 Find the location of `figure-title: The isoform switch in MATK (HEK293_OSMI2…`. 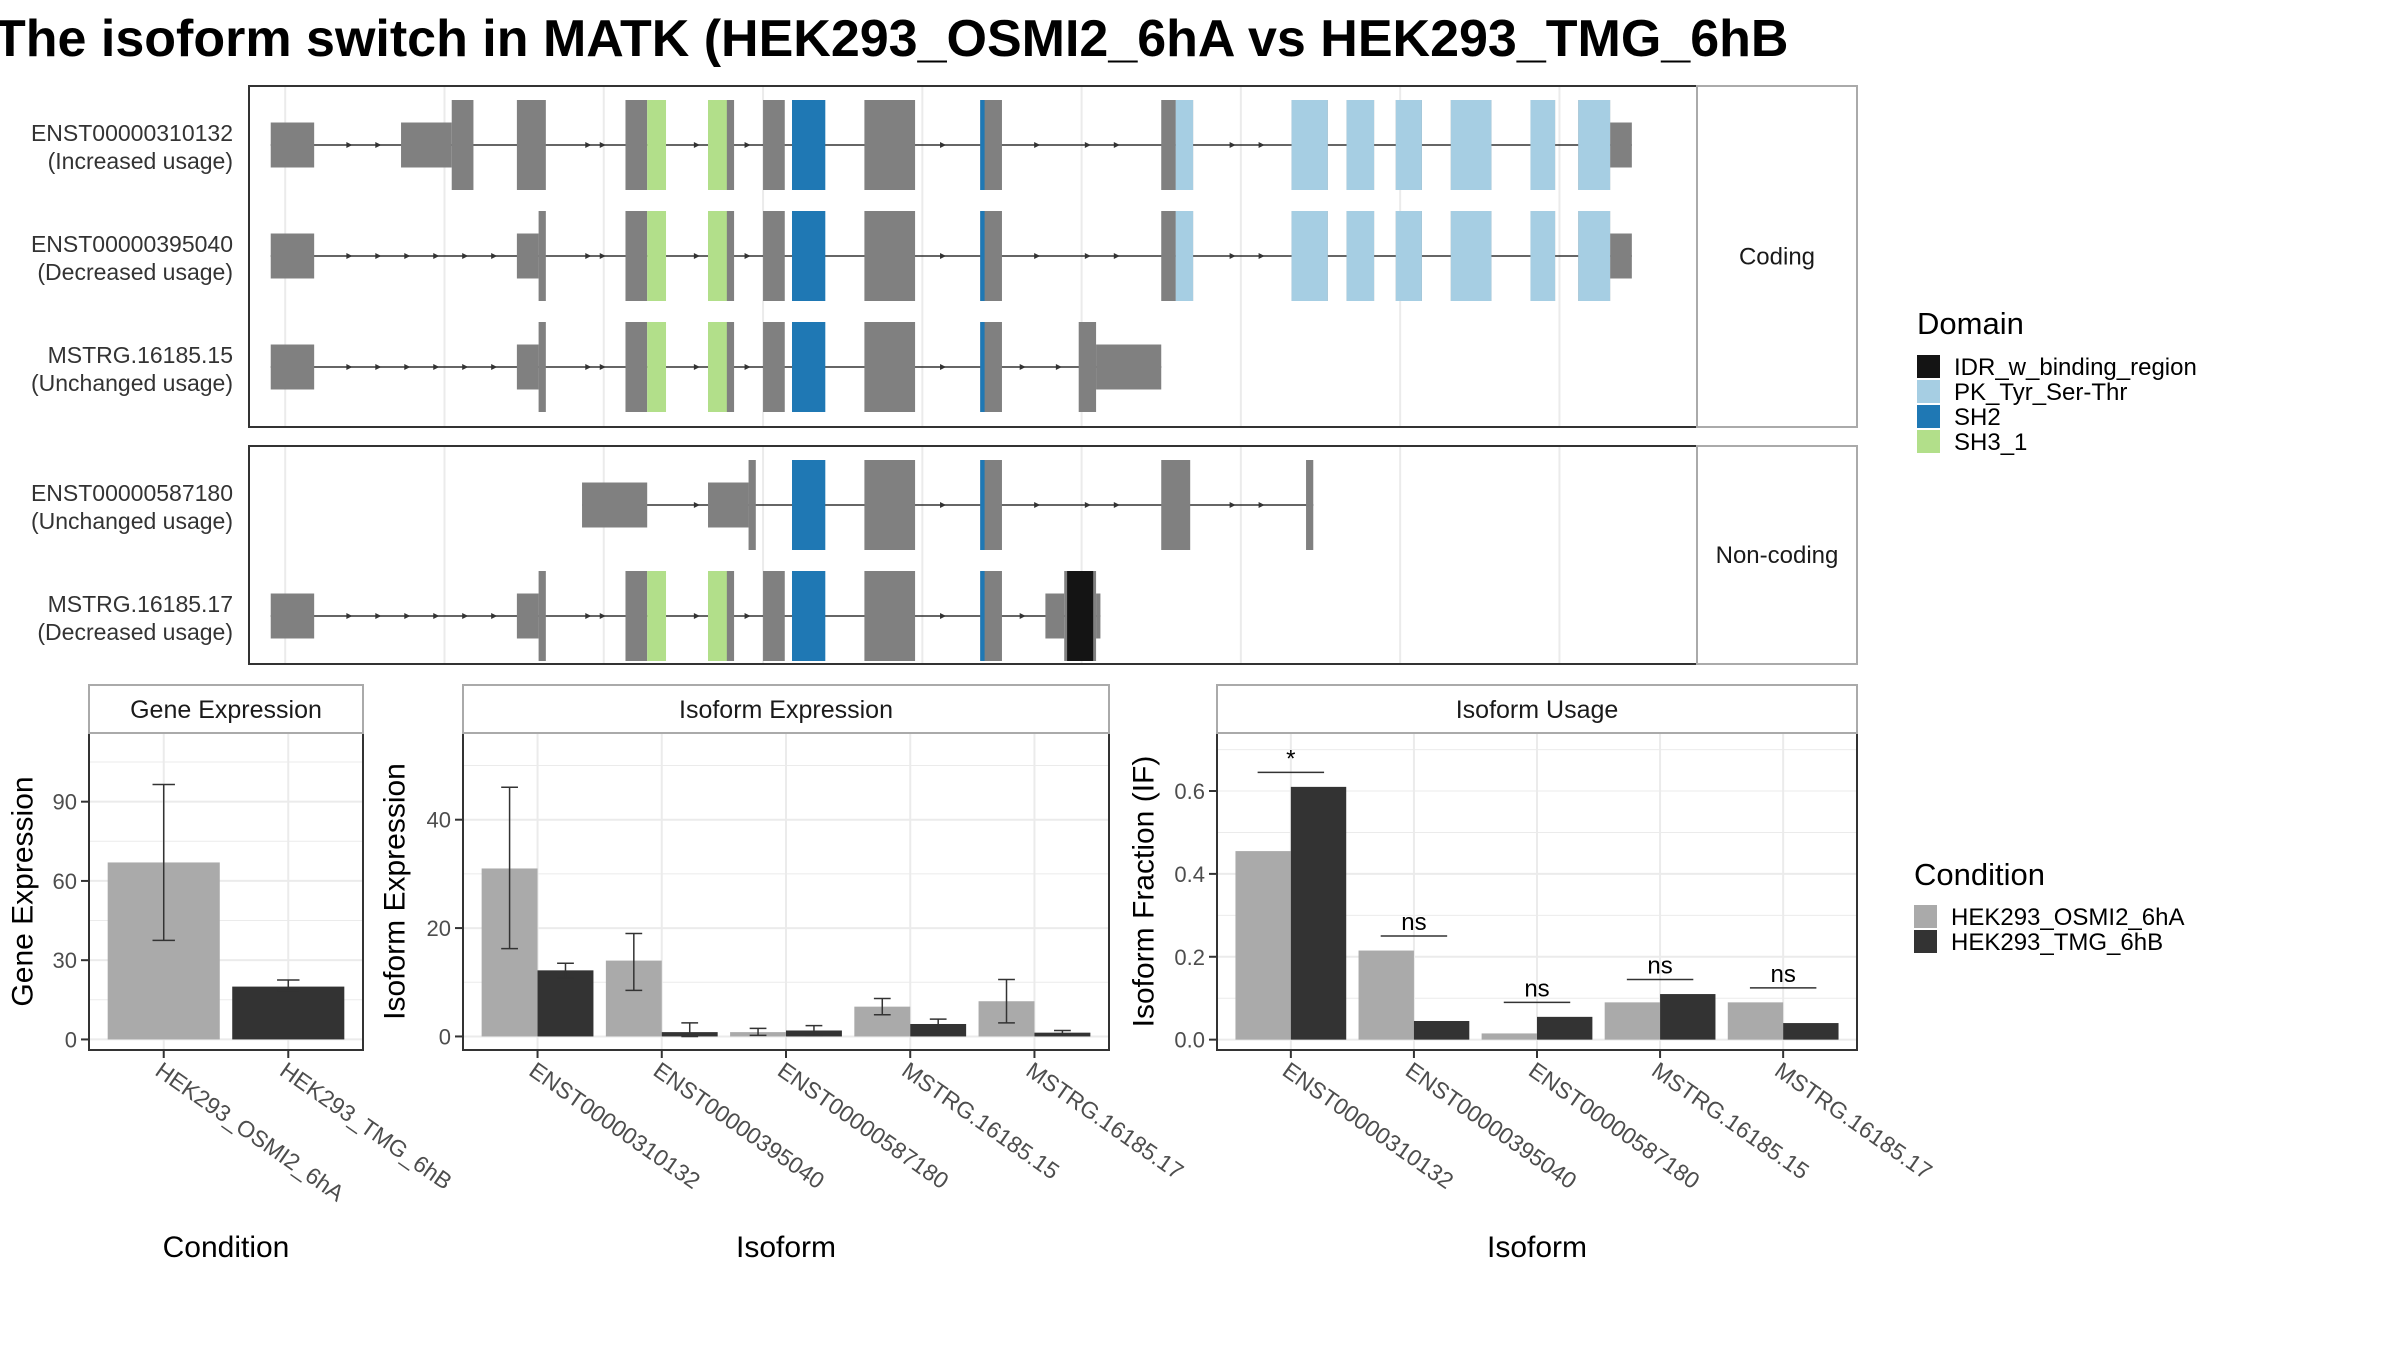

figure-title: The isoform switch in MATK (HEK293_OSMI2… is located at coordinates (894, 39).